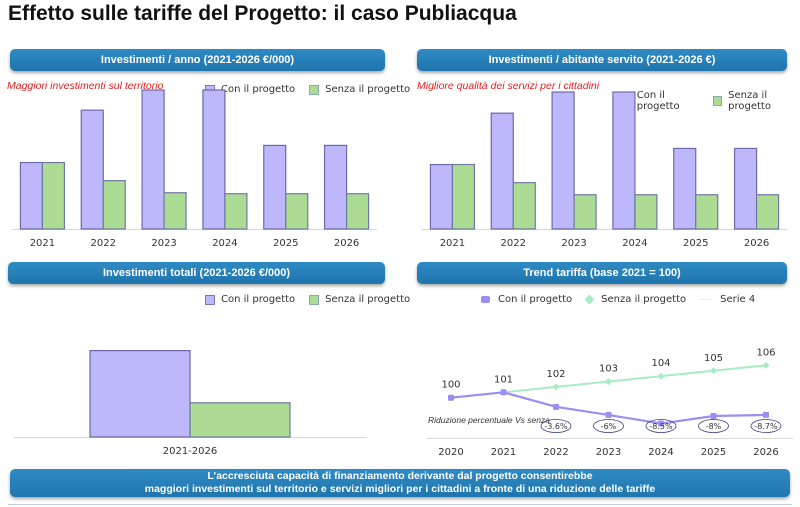  Describe the element at coordinates (660, 363) in the screenshot. I see `data-label-2024: 104` at that location.